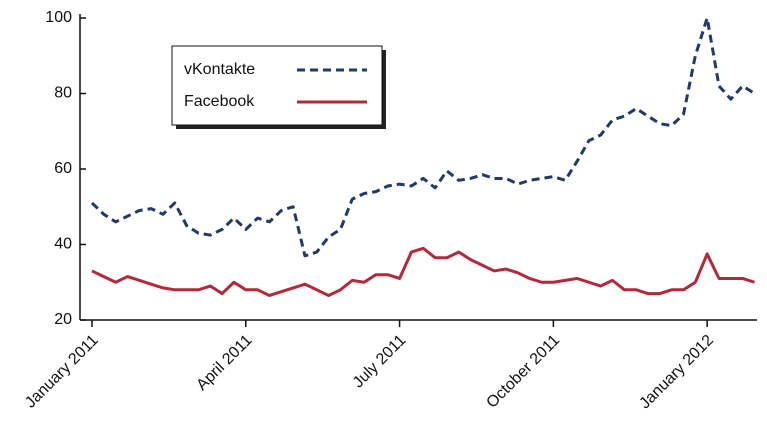 This screenshot has height=435, width=767. I want to click on x-tick-label: January 2012, so click(676, 372).